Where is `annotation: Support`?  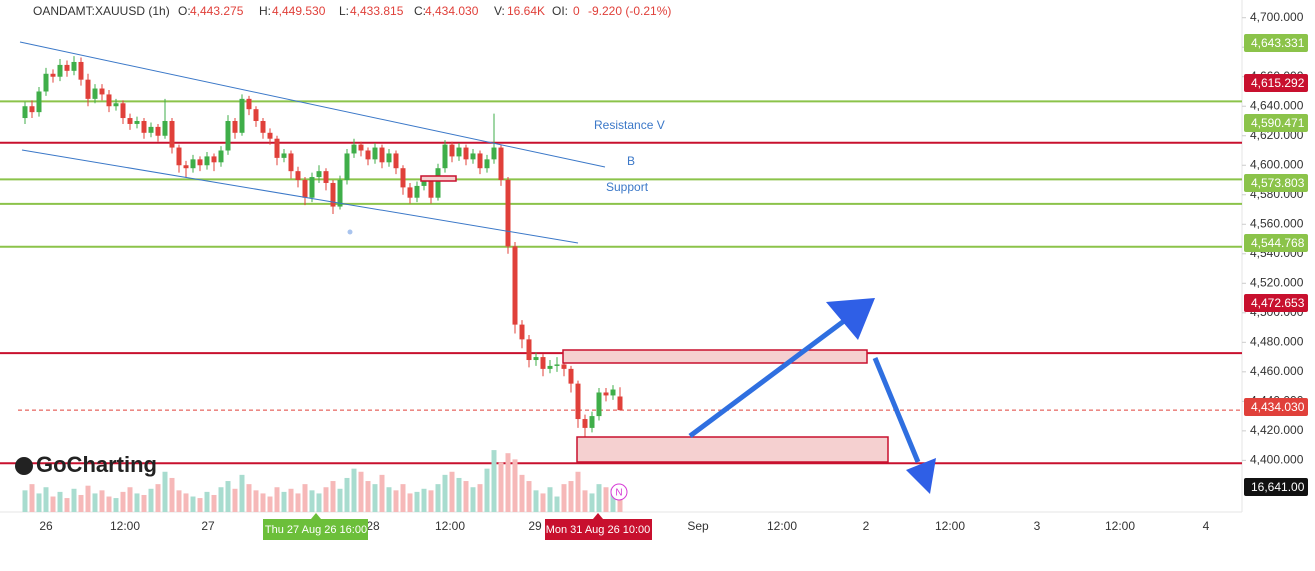
annotation: Support is located at coordinates (627, 187).